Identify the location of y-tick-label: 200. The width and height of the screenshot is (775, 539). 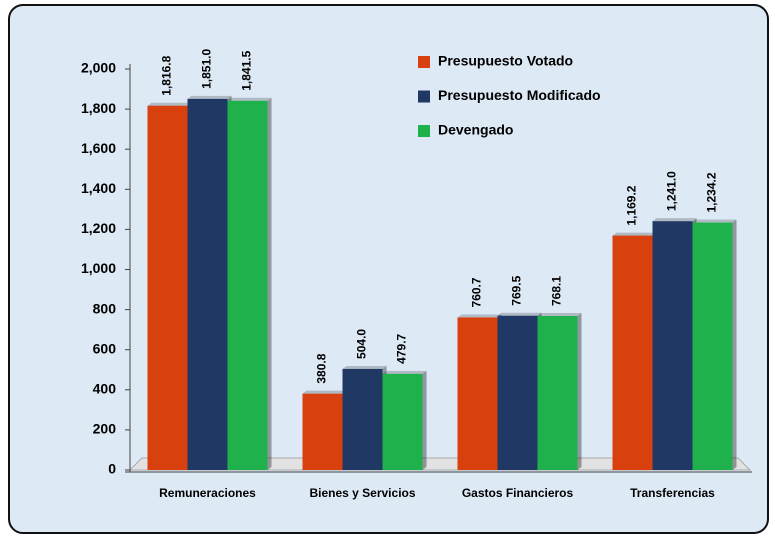
(105, 429).